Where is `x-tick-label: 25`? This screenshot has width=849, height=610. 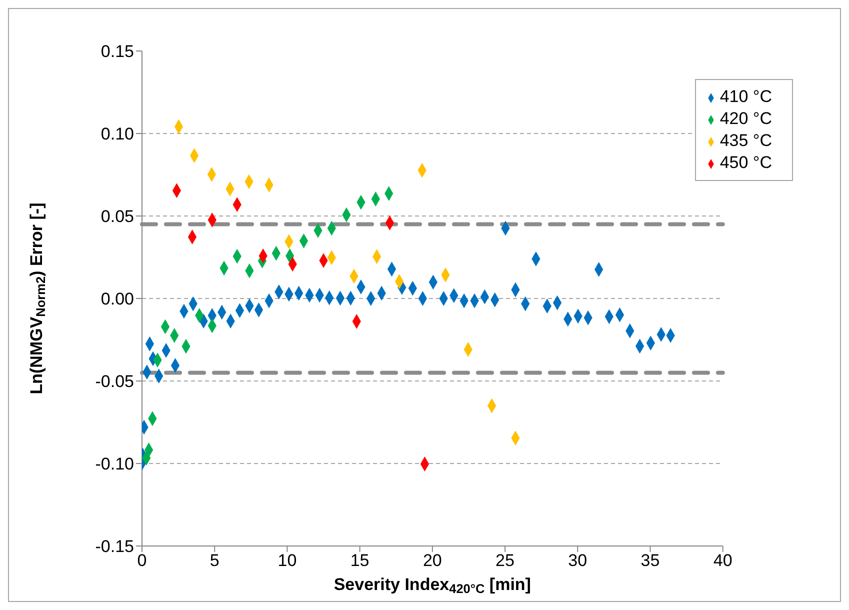 x-tick-label: 25 is located at coordinates (505, 560).